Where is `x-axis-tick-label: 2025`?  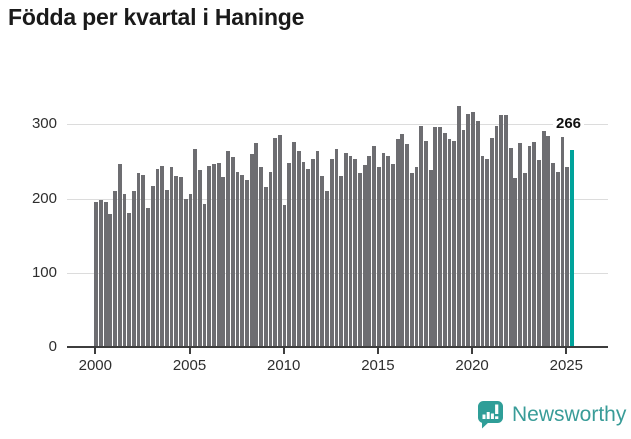
x-axis-tick-label: 2025 is located at coordinates (566, 365).